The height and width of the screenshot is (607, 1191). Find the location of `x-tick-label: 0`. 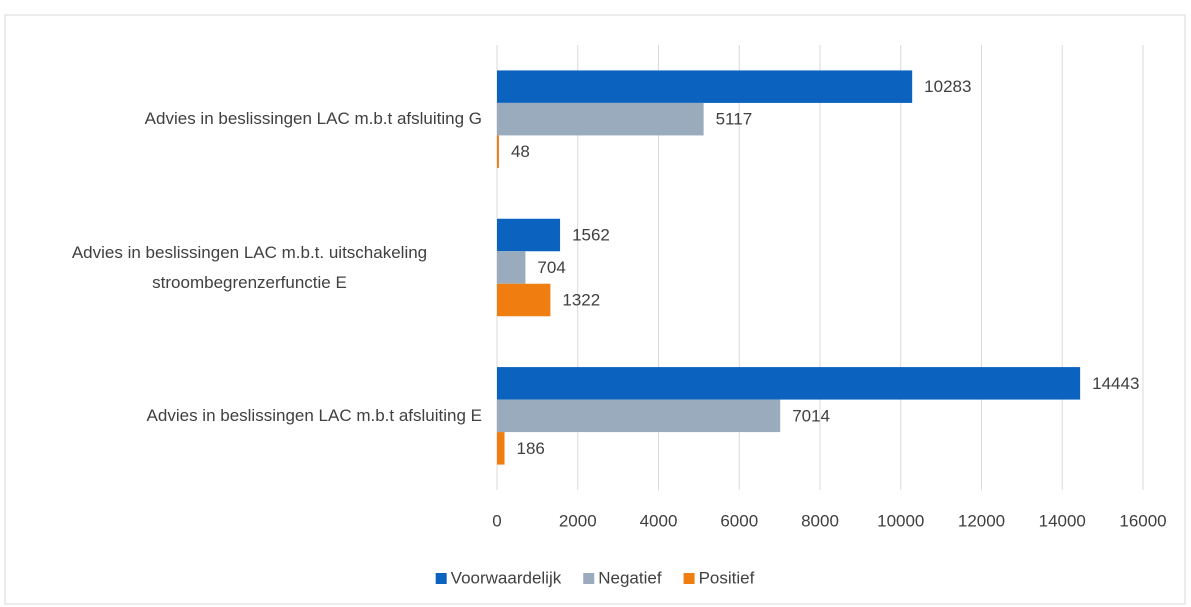

x-tick-label: 0 is located at coordinates (496, 520).